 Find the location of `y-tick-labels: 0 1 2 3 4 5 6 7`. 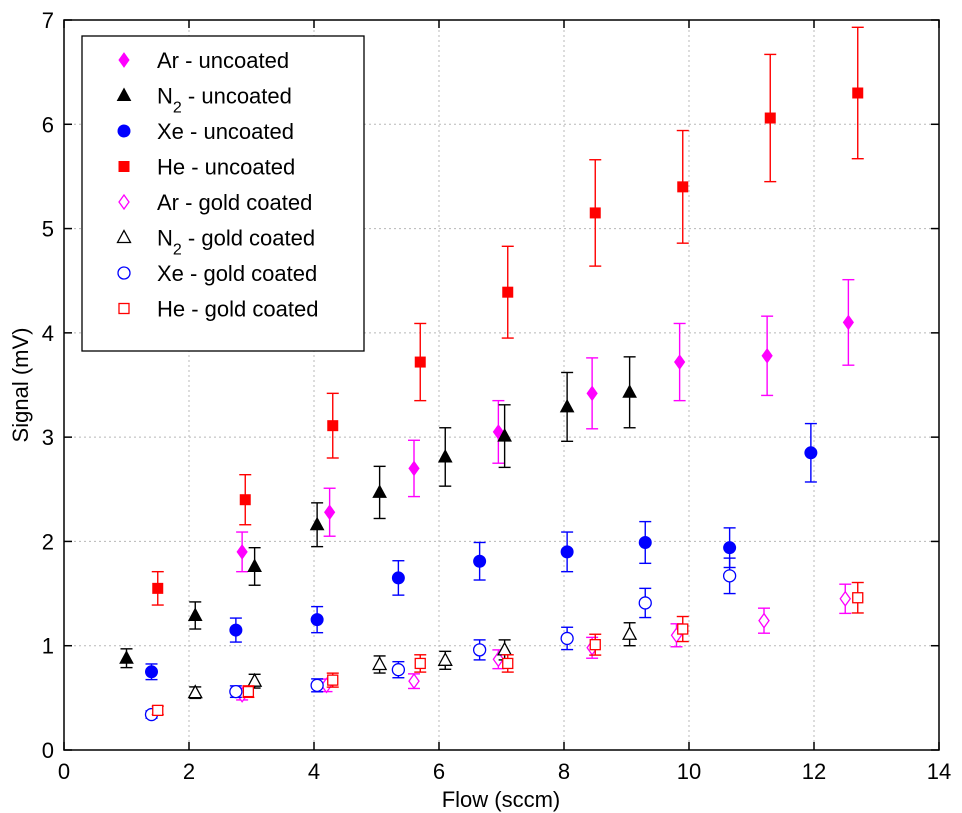

y-tick-labels: 0 1 2 3 4 5 6 7 is located at coordinates (48, 385).